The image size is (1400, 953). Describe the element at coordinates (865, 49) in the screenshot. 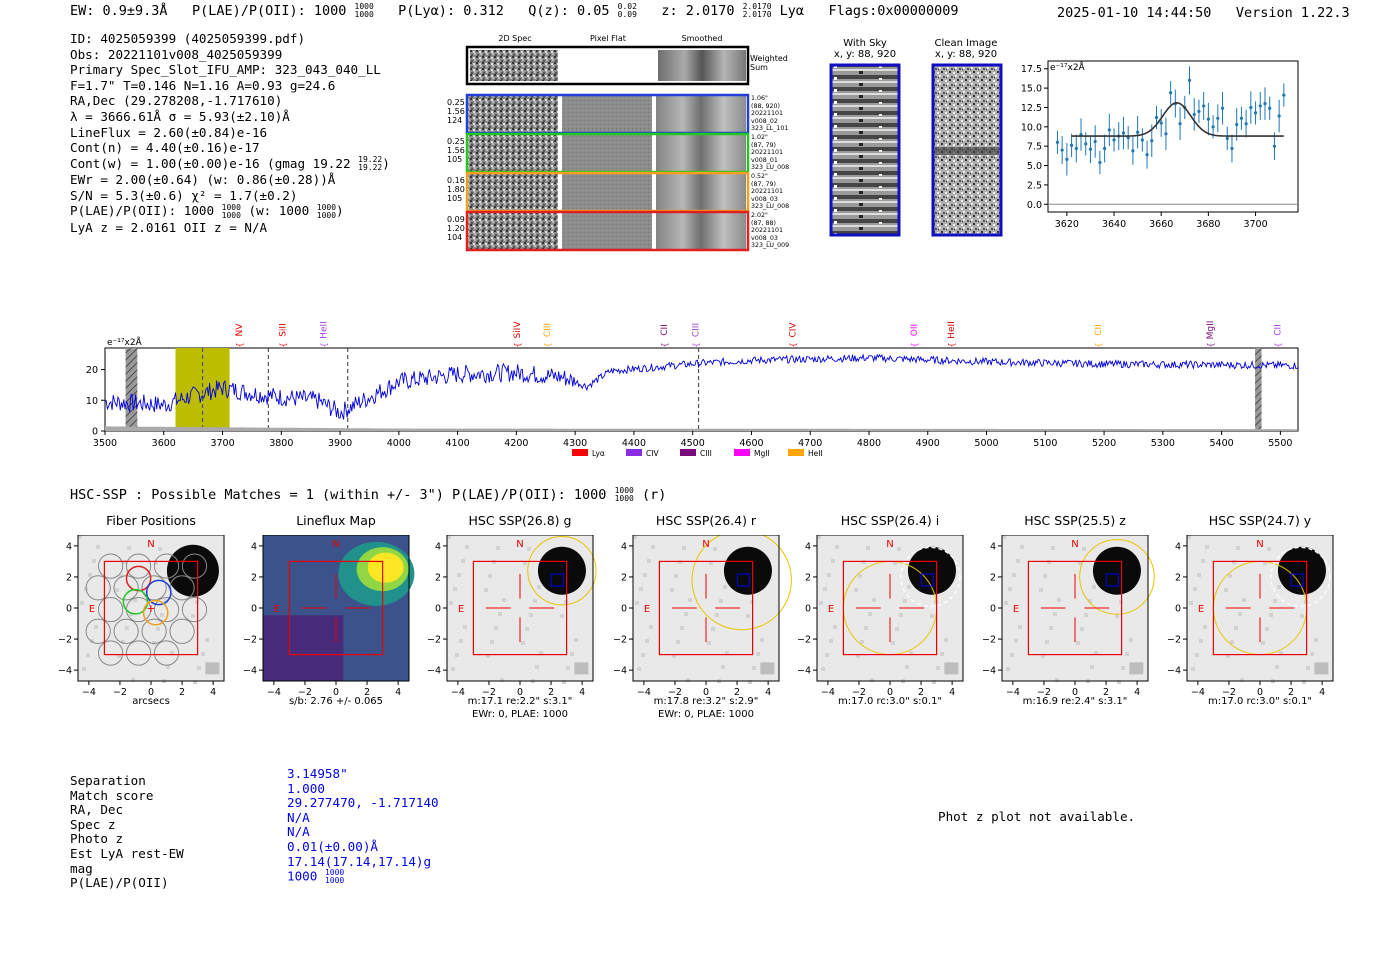

I see `with-sky-caption: With Sky x, y: 88, 920` at that location.